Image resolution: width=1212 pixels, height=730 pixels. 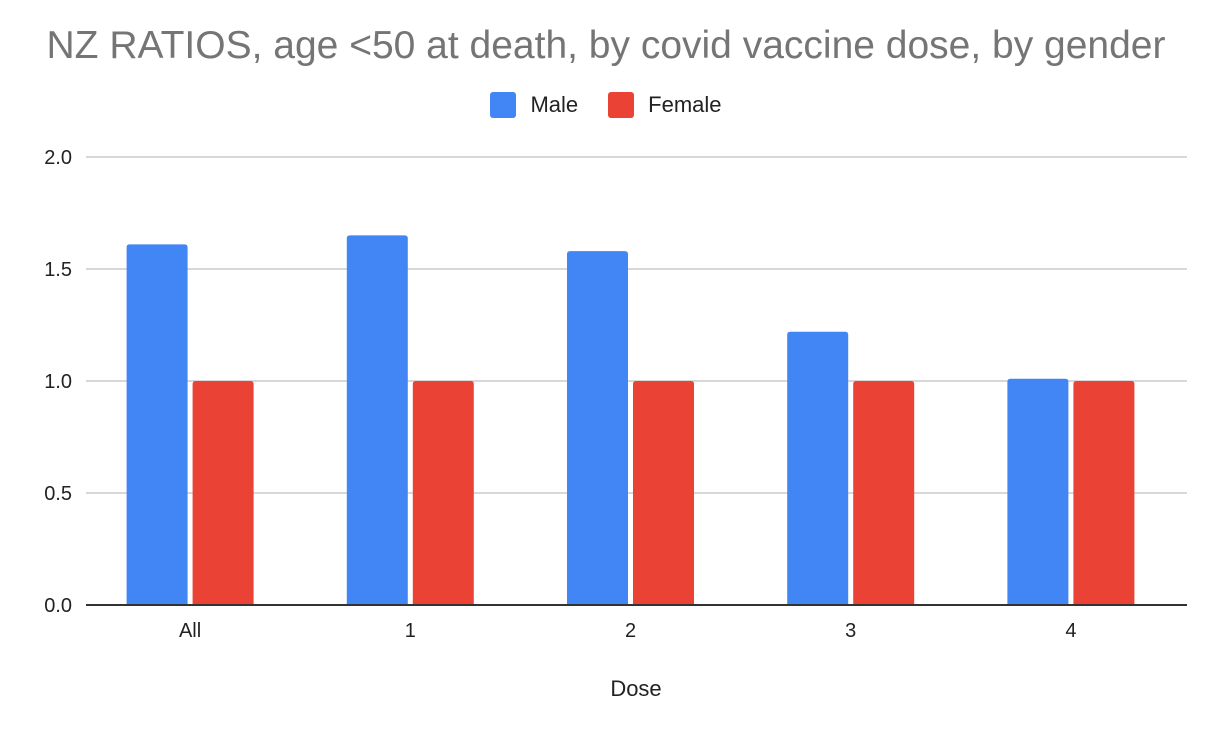 I want to click on y-tick-label: 1.0, so click(x=58, y=382).